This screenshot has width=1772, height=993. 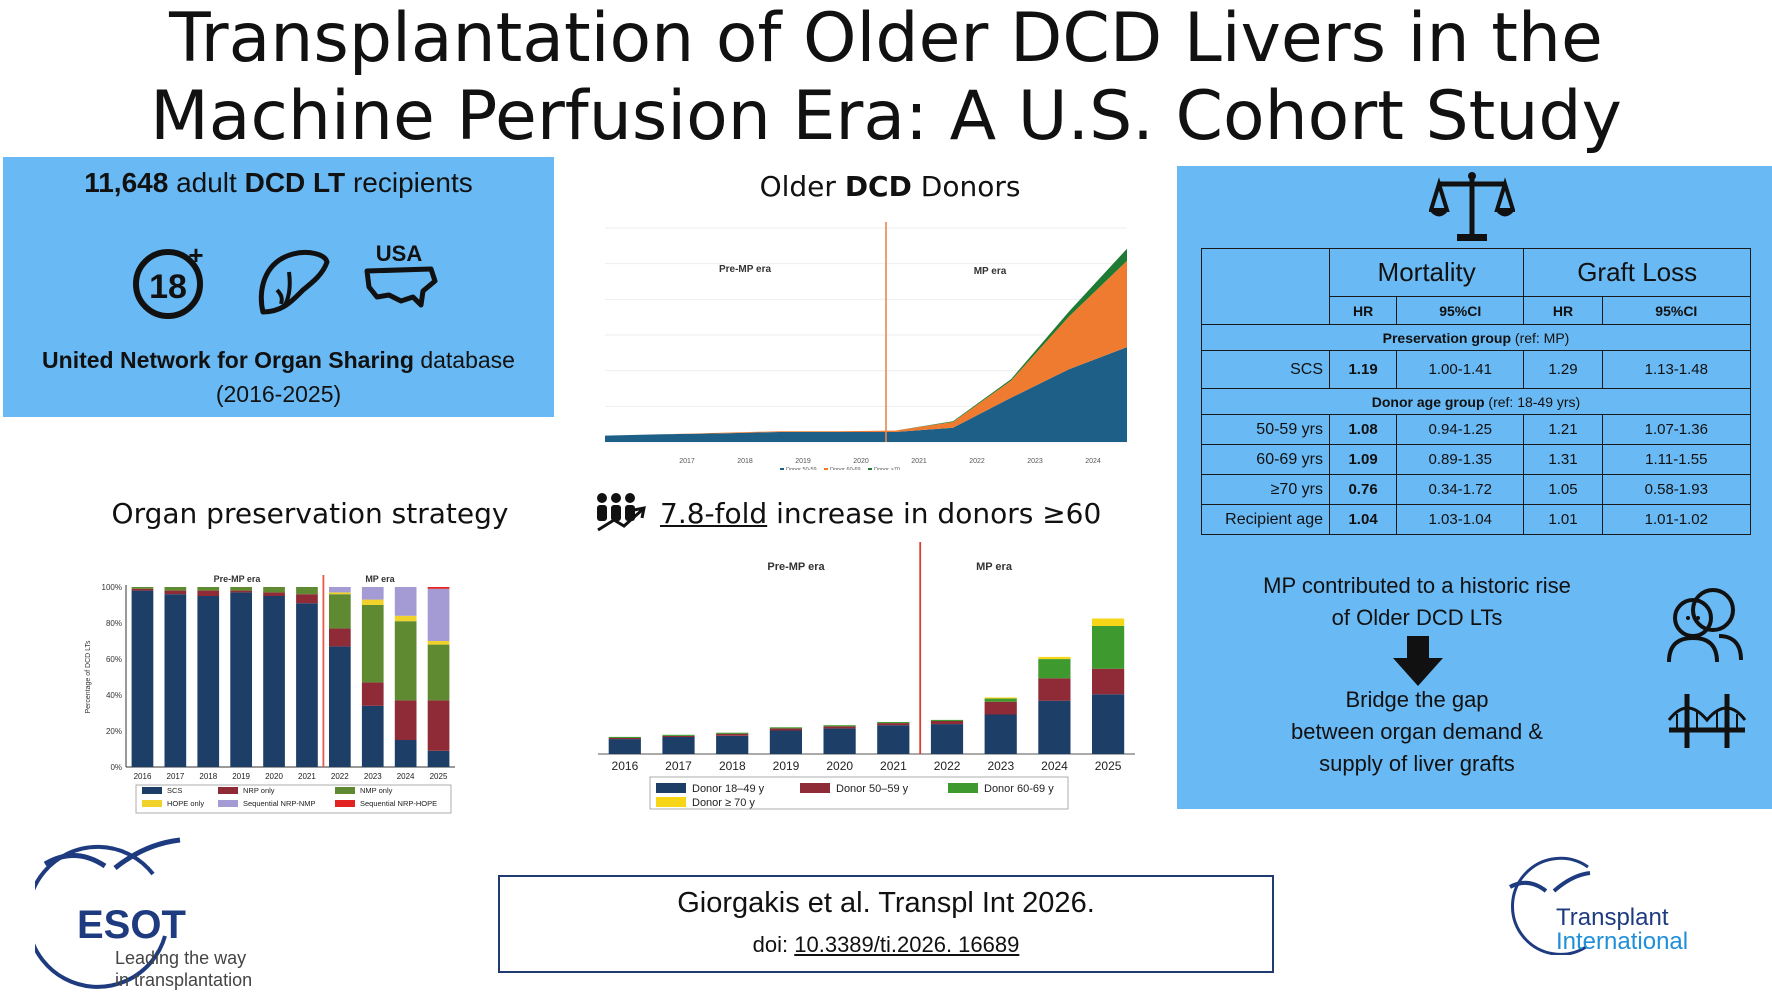 I want to click on x-tick-label: 2023, so click(x=1035, y=461).